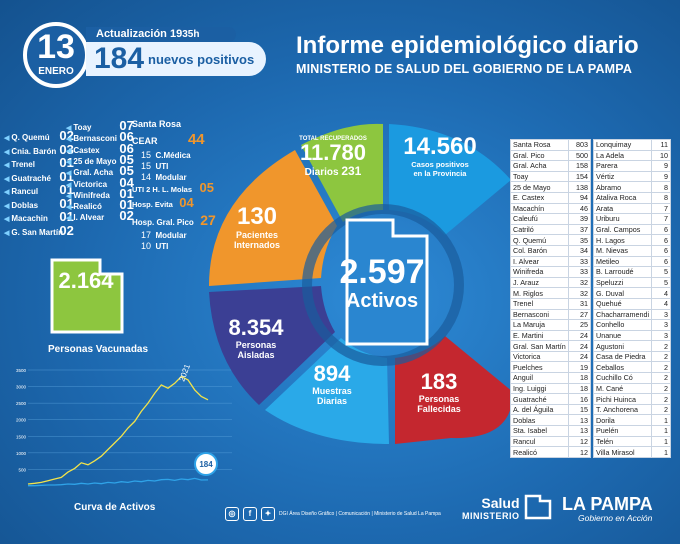 This screenshot has width=680, height=544. What do you see at coordinates (100, 194) in the screenshot?
I see `locality-item: ◀ Winifreda 01` at bounding box center [100, 194].